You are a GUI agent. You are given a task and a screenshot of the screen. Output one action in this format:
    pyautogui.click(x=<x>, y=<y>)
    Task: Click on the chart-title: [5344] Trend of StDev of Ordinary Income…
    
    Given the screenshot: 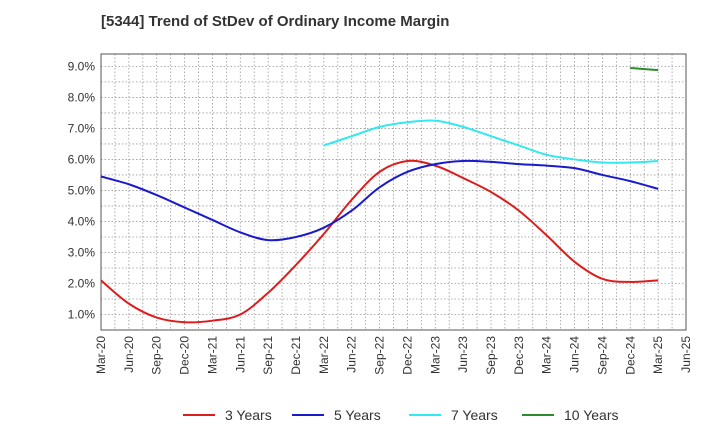 What is the action you would take?
    pyautogui.click(x=275, y=21)
    